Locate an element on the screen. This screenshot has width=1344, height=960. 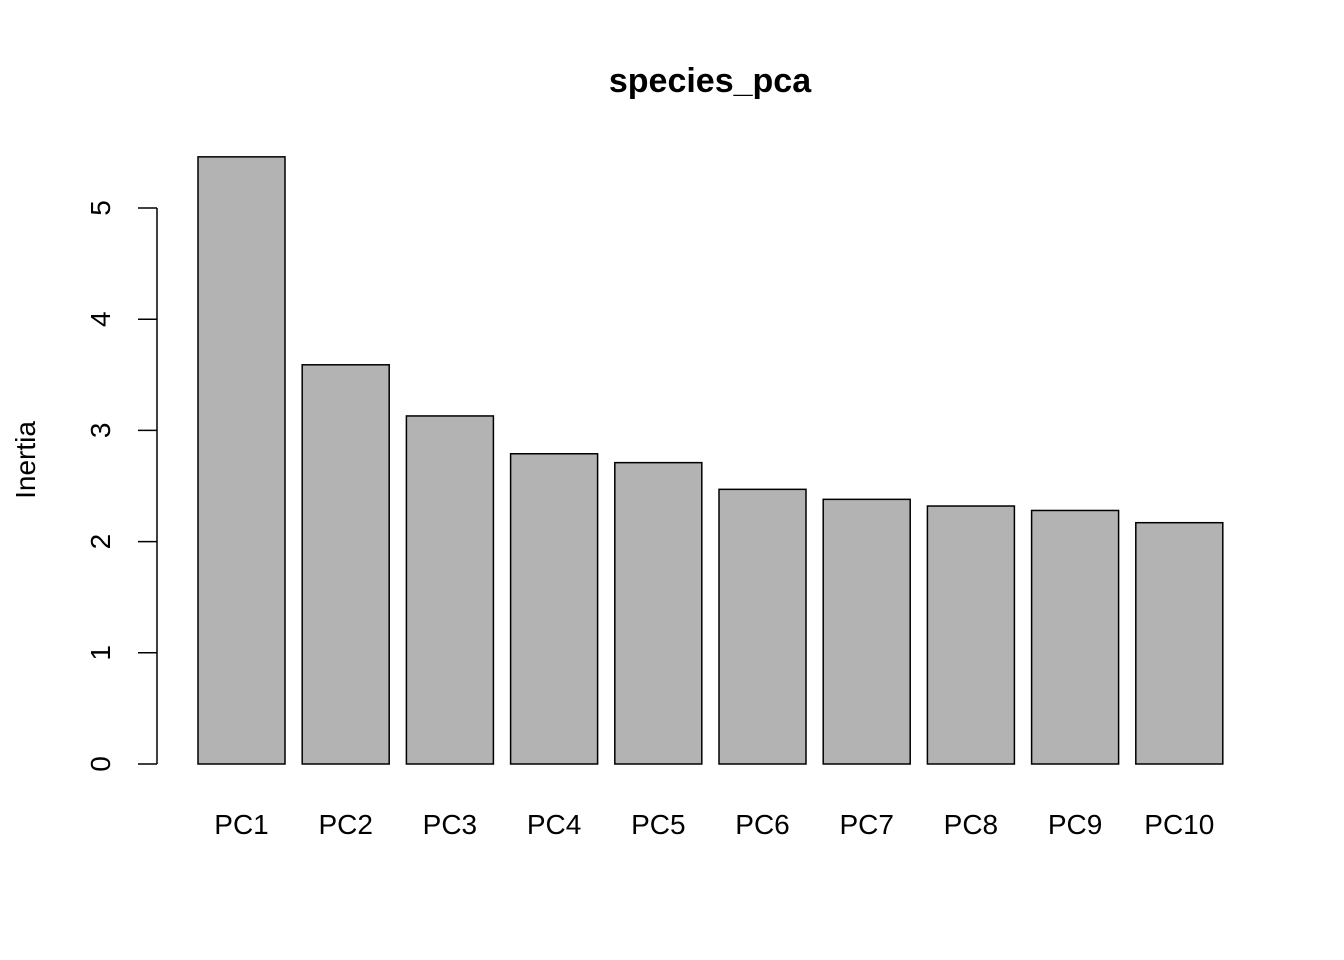
x-tick-label: PC5 is located at coordinates (658, 824).